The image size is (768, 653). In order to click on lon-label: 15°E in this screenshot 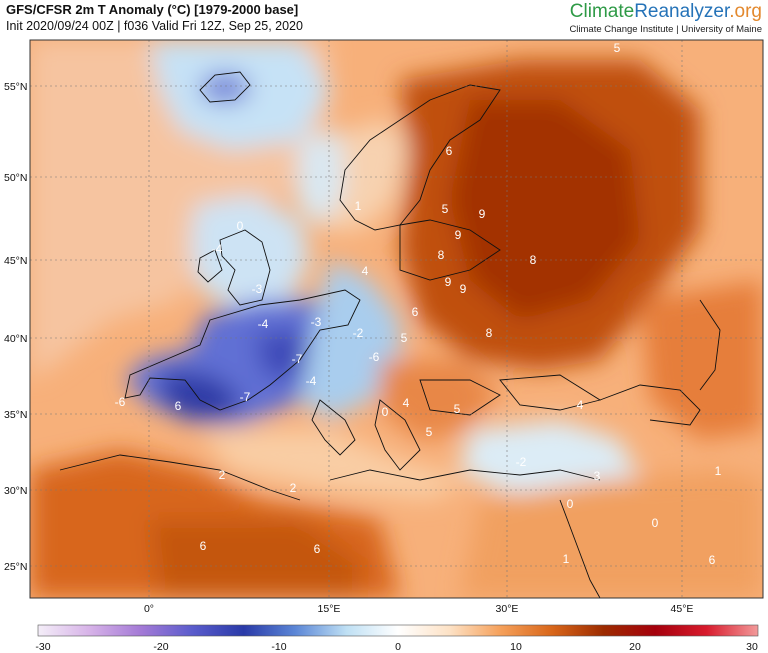, I will do `click(329, 609)`.